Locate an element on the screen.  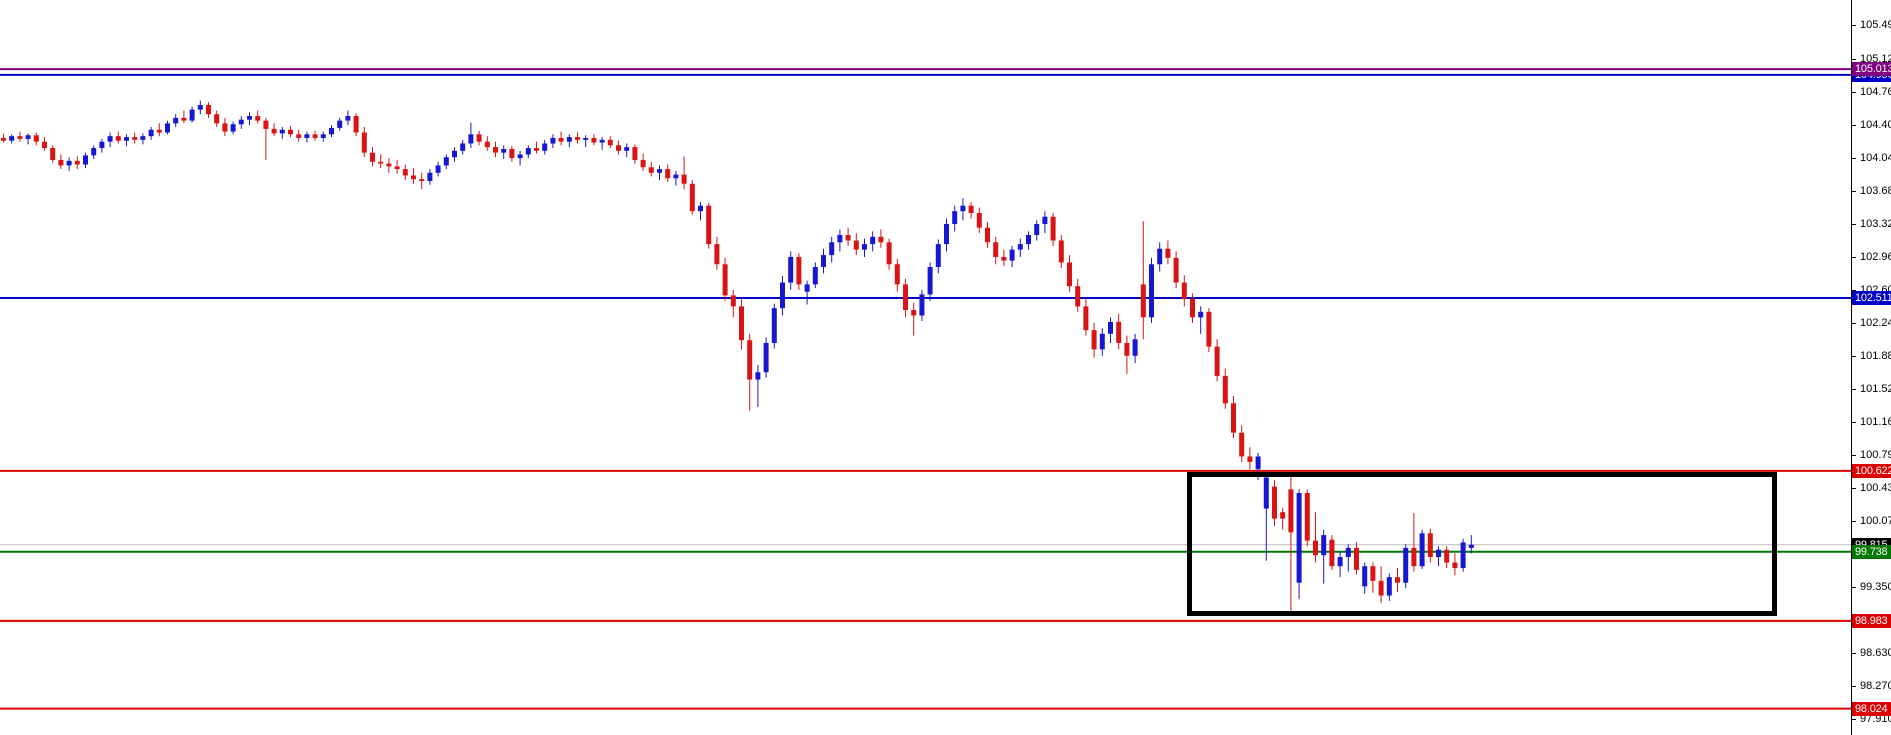
axis-tick-label: 100.070 is located at coordinates (1875, 521).